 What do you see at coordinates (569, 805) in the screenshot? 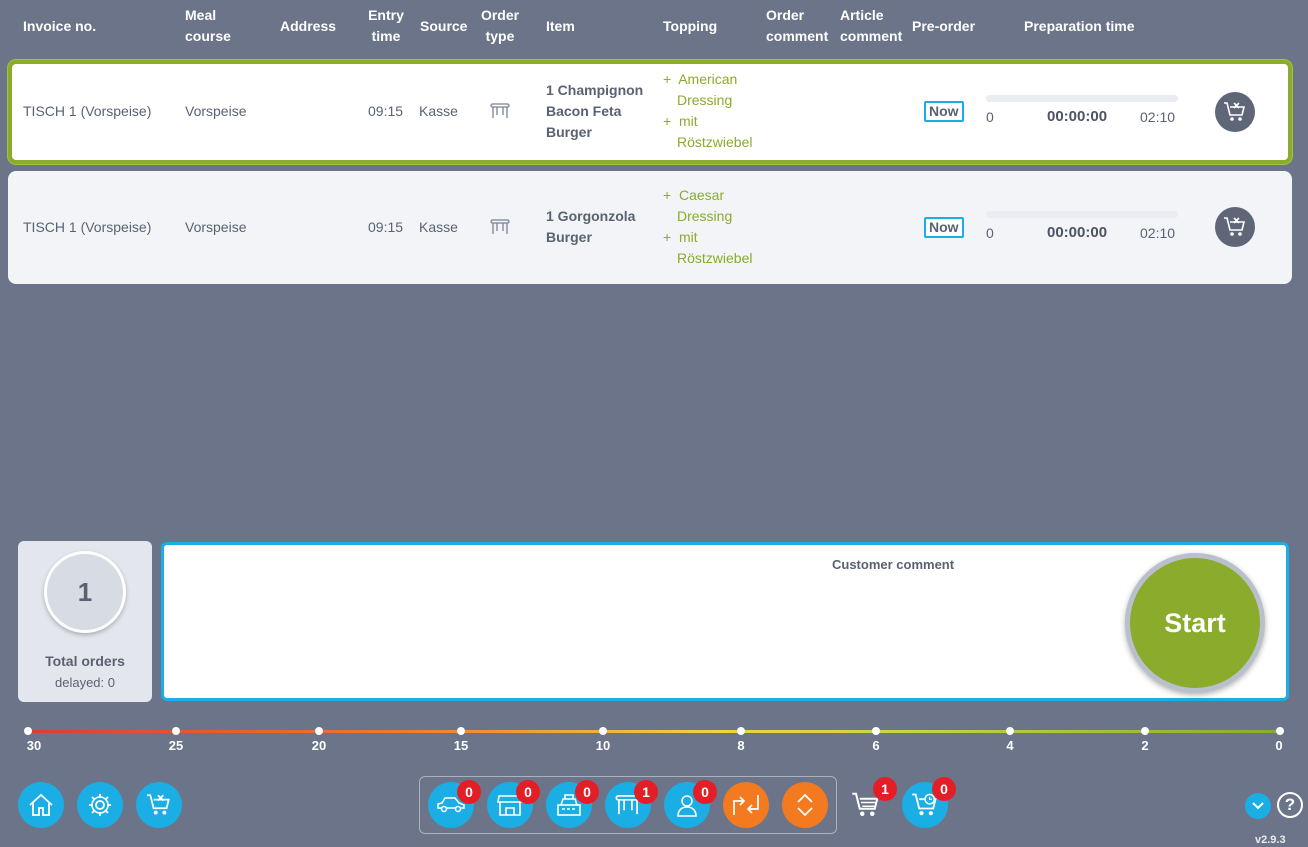
I see `cash-register-icon` at bounding box center [569, 805].